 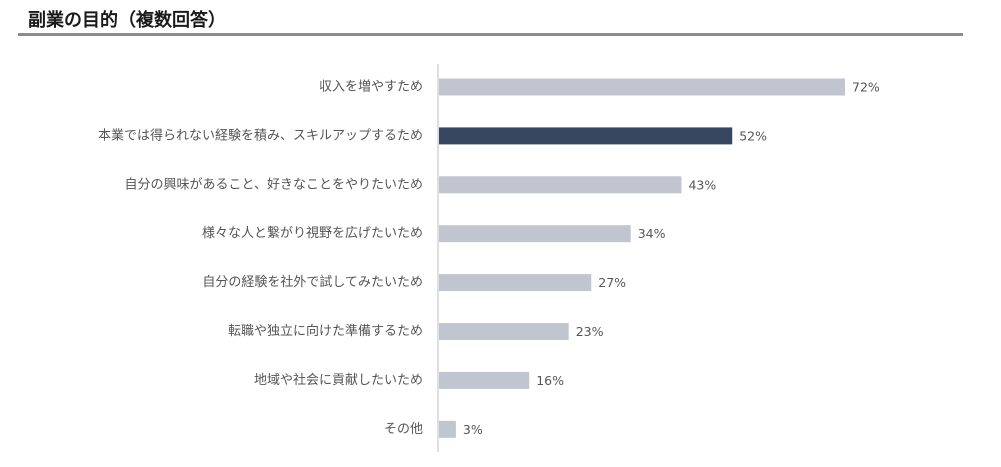 What do you see at coordinates (612, 282) in the screenshot?
I see `value-label-4: 27%` at bounding box center [612, 282].